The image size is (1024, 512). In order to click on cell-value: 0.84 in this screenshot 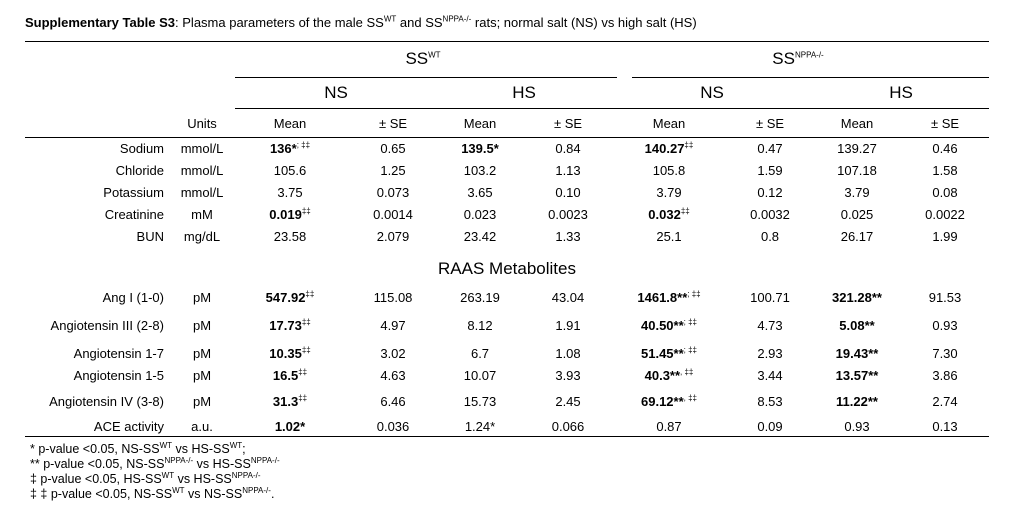, I will do `click(568, 148)`.